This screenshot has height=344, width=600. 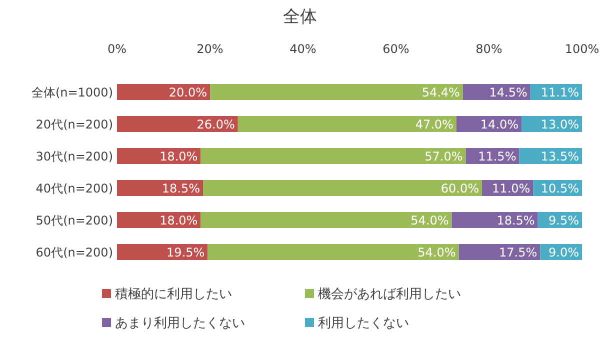 I want to click on data-label: 11.1%, so click(x=559, y=93).